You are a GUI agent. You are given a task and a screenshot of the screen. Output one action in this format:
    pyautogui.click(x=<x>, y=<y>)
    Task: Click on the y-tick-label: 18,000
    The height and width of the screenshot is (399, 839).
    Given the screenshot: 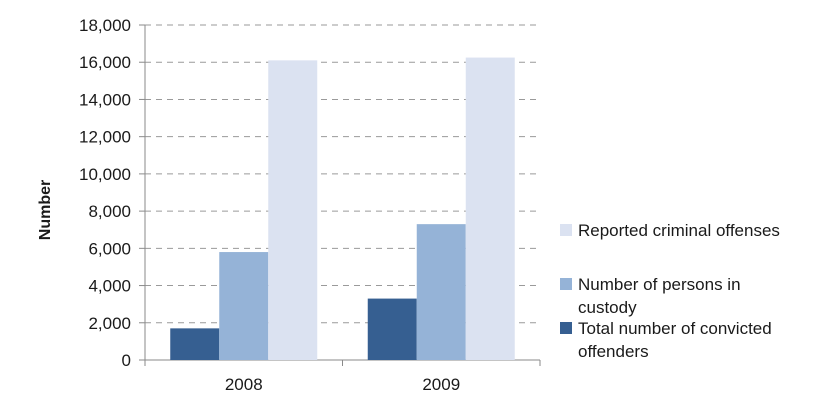 What is the action you would take?
    pyautogui.click(x=105, y=25)
    